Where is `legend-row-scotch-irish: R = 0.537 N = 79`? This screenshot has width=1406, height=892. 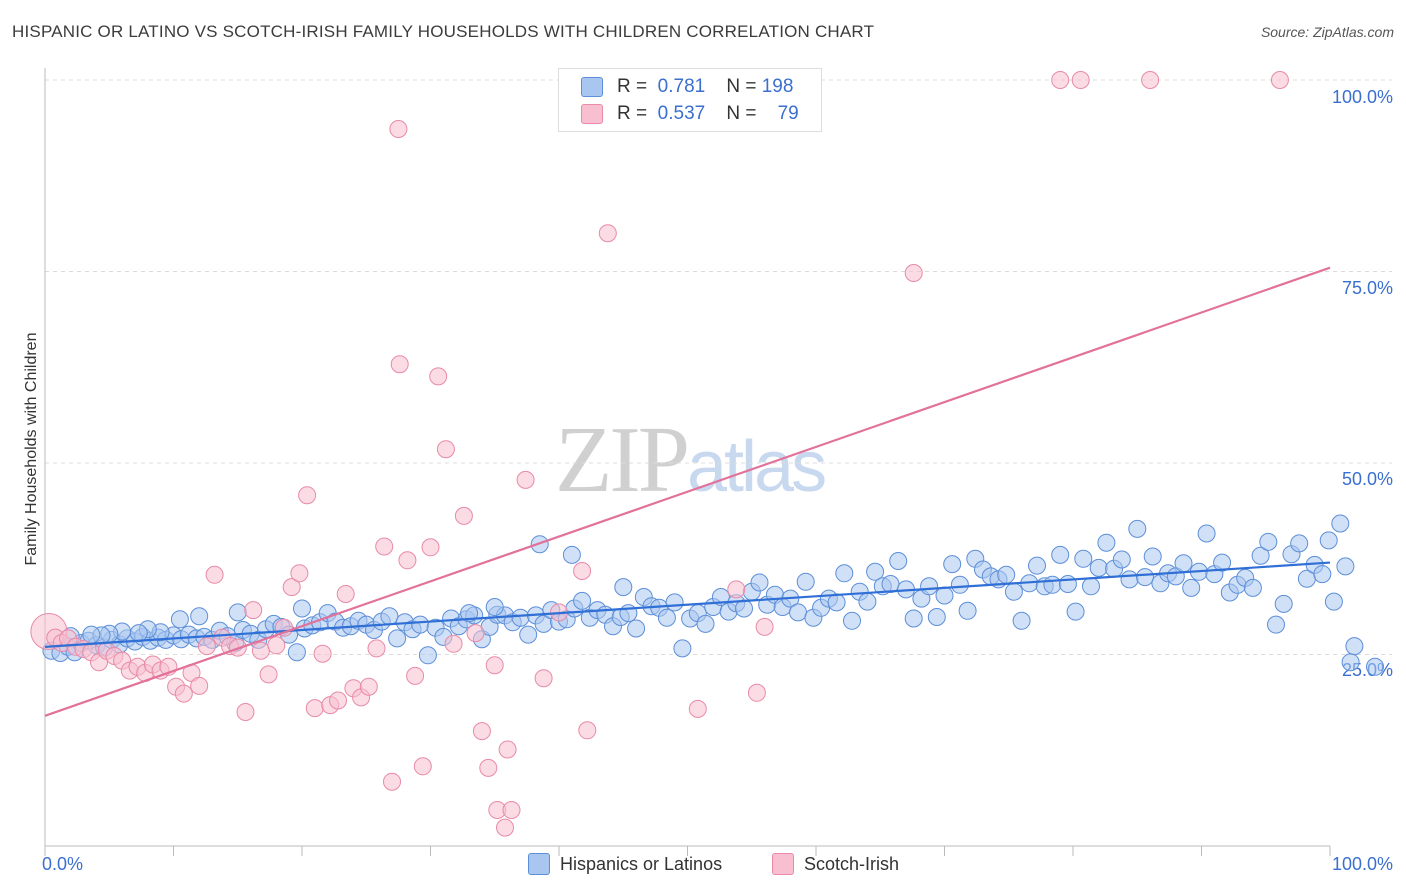
legend-row-scotch-irish: R = 0.537 N = 79 is located at coordinates (690, 114).